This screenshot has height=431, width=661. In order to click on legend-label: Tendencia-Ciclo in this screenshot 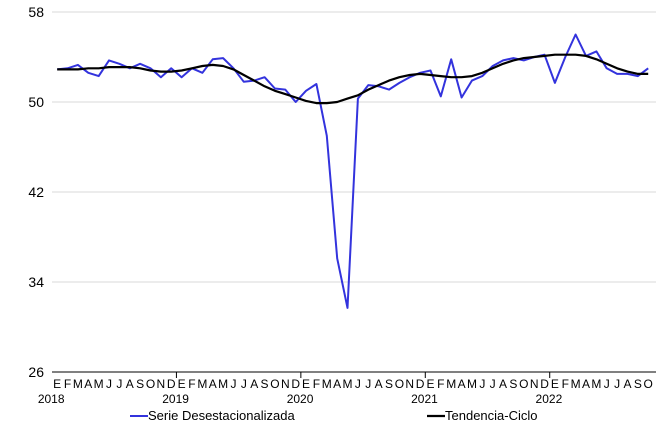, I will do `click(491, 415)`.